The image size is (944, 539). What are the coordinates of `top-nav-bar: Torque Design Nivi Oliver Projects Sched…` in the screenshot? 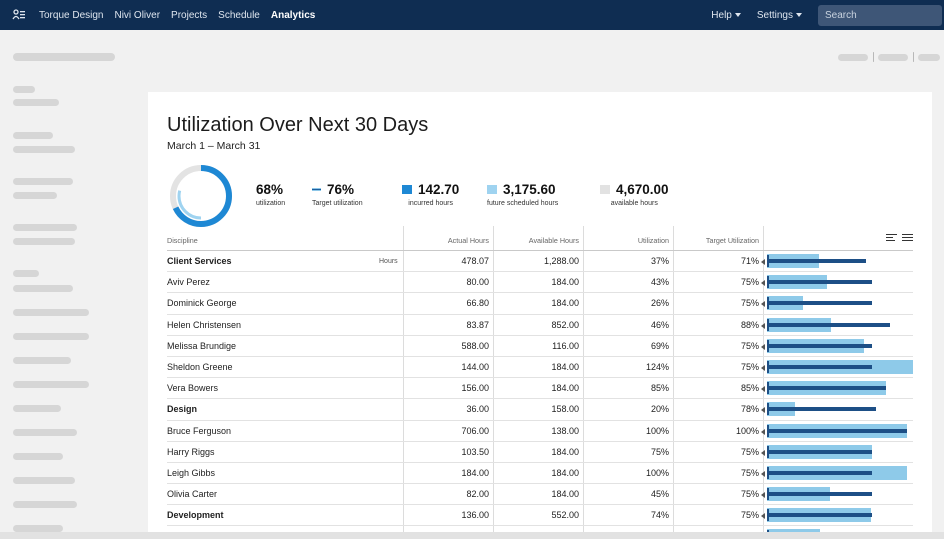 It's located at (472, 15).